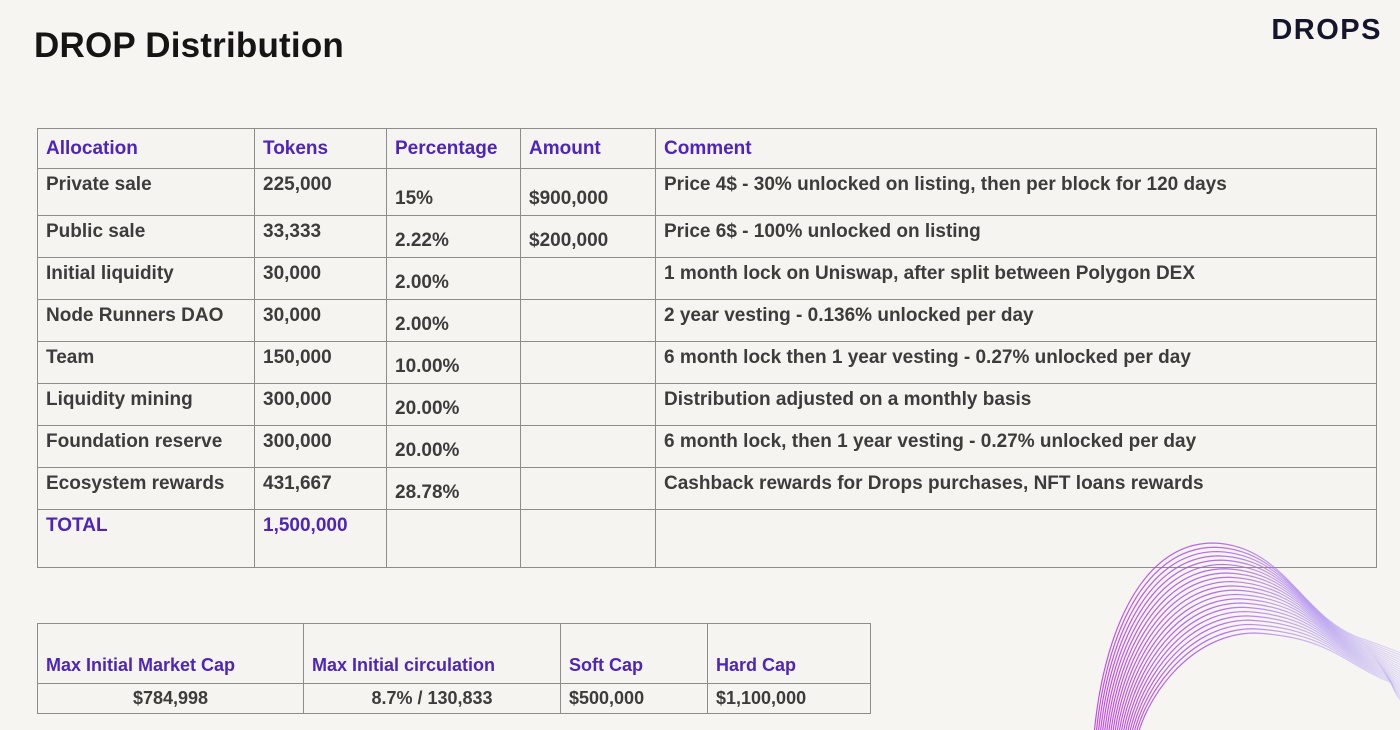  Describe the element at coordinates (588, 538) in the screenshot. I see `total-amount` at that location.